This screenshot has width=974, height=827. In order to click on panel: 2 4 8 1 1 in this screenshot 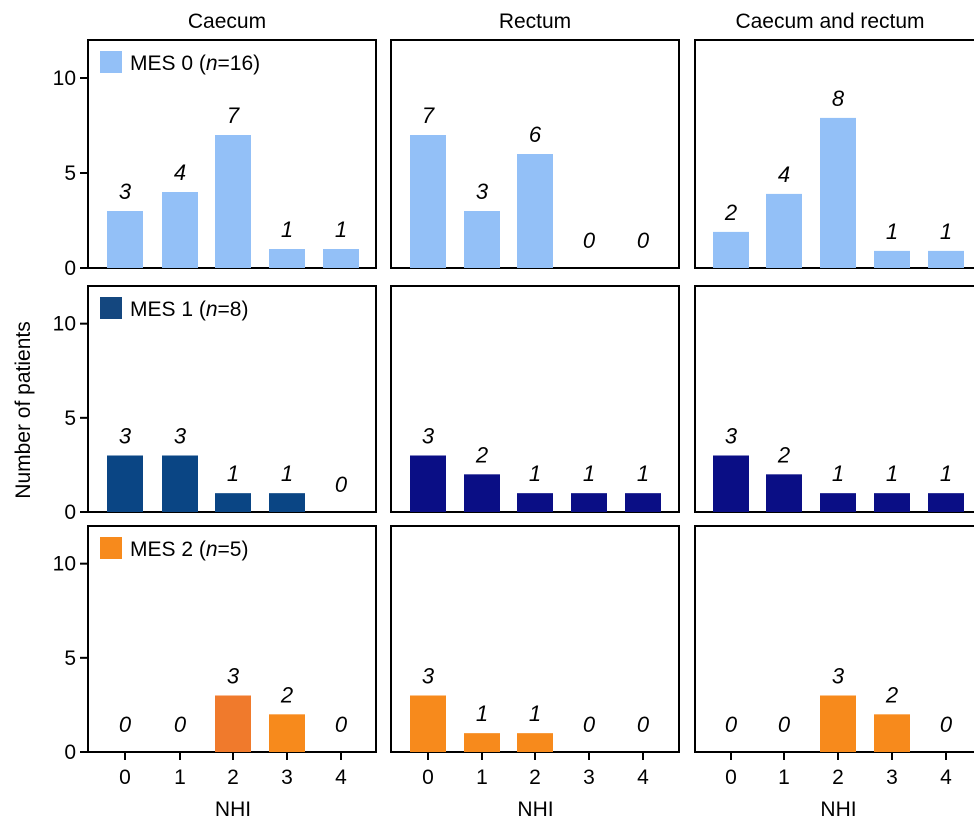, I will do `click(834, 154)`.